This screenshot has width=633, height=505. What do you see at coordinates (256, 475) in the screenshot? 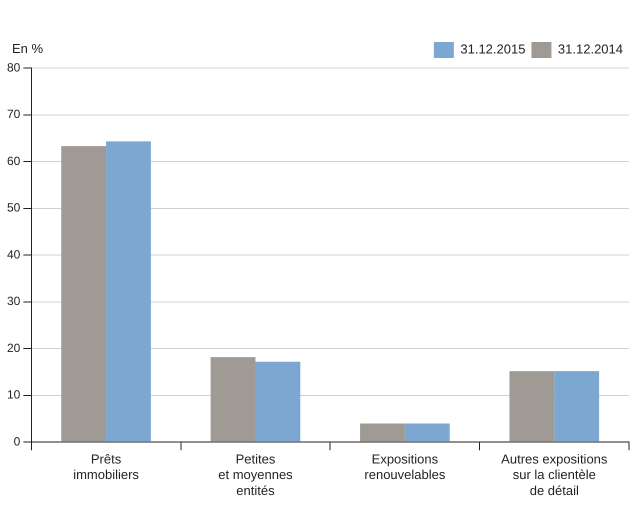
I see `x-tick-label: Petites et moyennes entités` at bounding box center [256, 475].